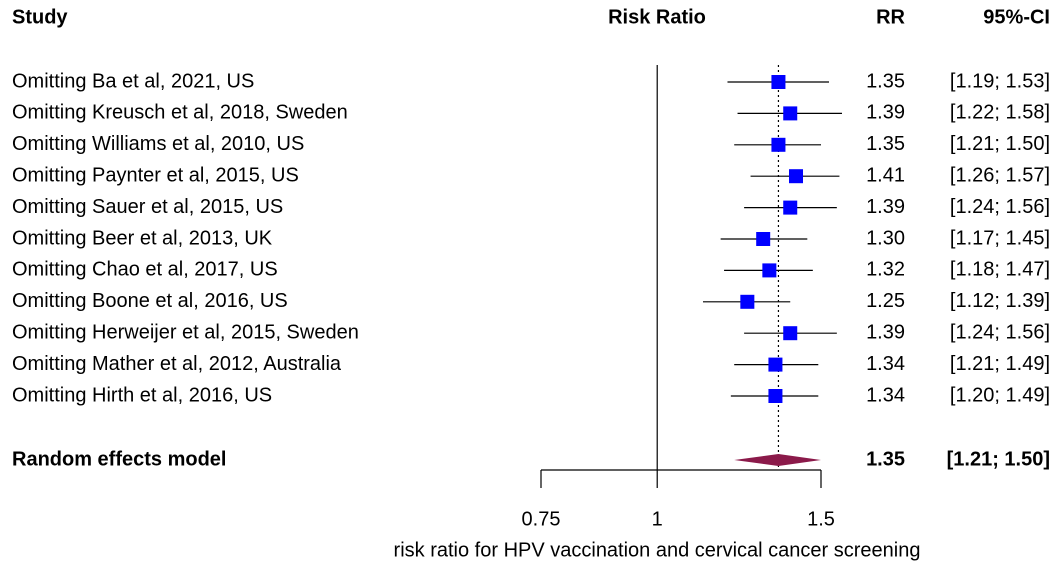 The height and width of the screenshot is (574, 1058). Describe the element at coordinates (1000, 270) in the screenshot. I see `ci-label: [1.18; 1.47]` at that location.